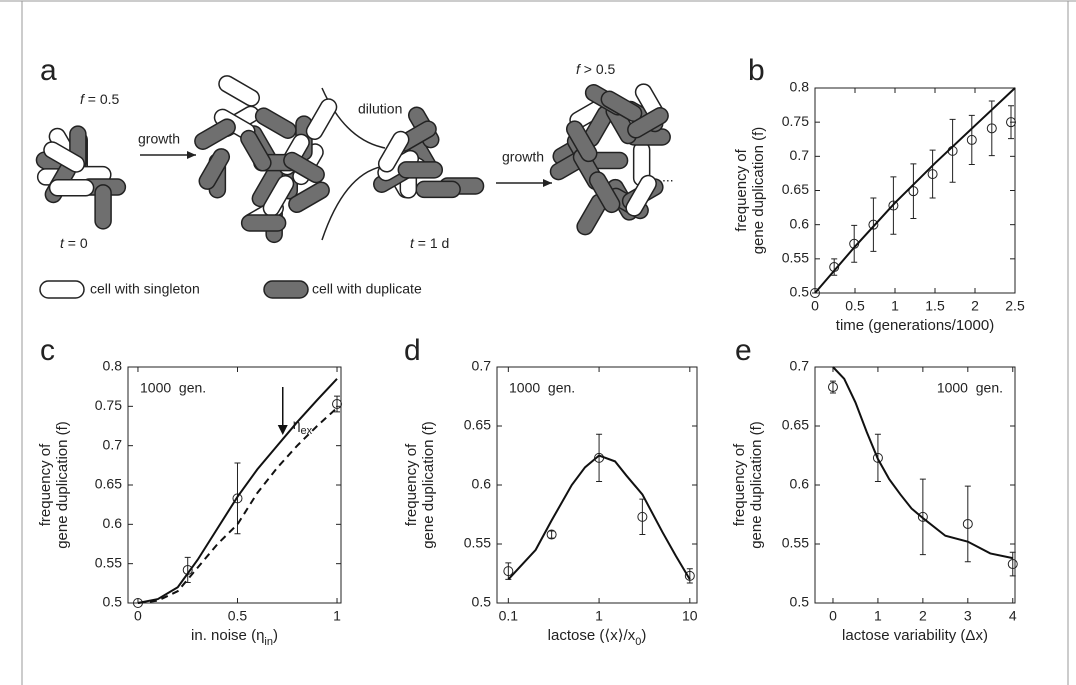 This screenshot has width=1076, height=685. I want to click on x-tick-label: 3, so click(968, 616).